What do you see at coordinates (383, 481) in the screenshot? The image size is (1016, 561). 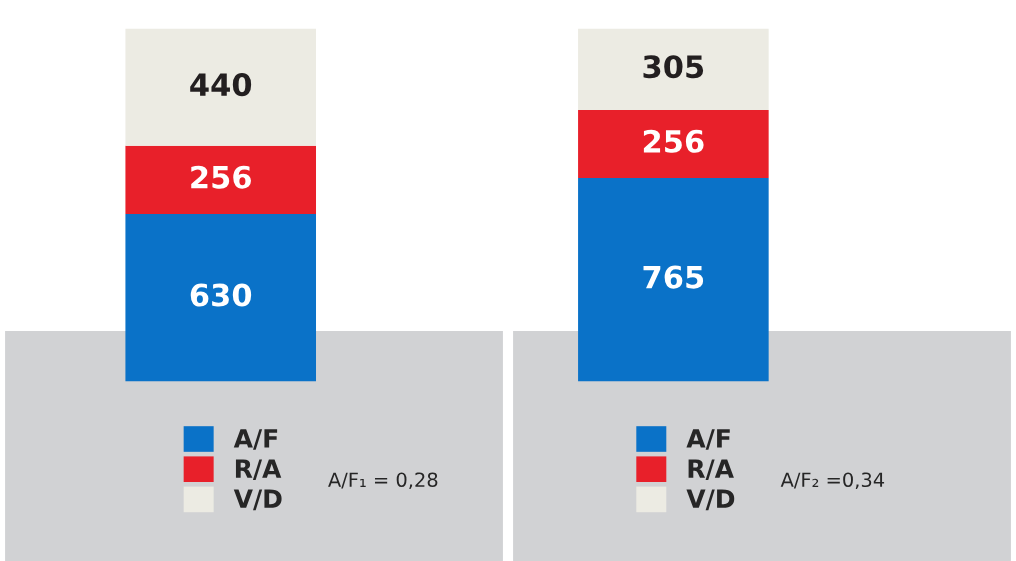 I see `text: A/F₁ = 0,28` at bounding box center [383, 481].